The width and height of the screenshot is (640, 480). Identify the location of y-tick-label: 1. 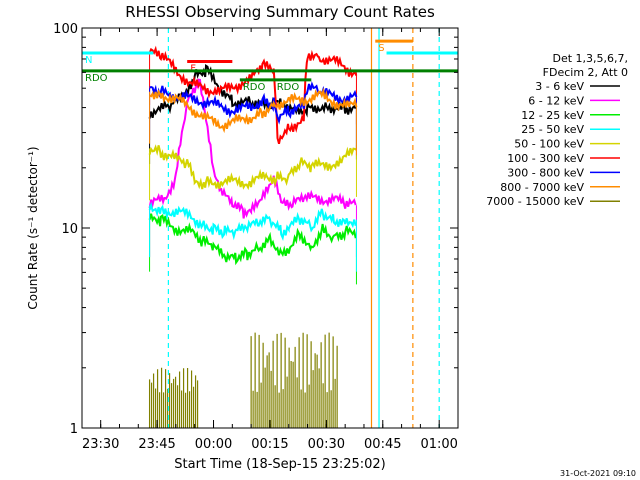
(74, 429).